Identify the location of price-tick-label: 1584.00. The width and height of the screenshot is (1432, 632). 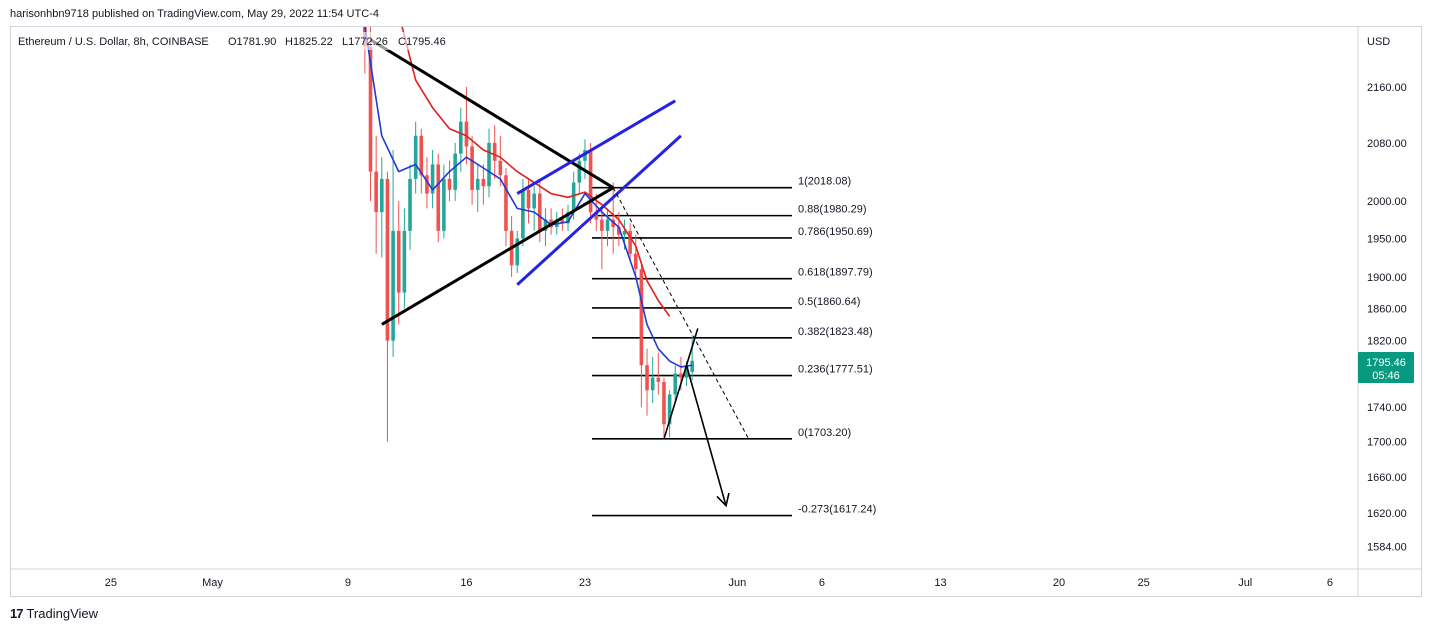
(1387, 547).